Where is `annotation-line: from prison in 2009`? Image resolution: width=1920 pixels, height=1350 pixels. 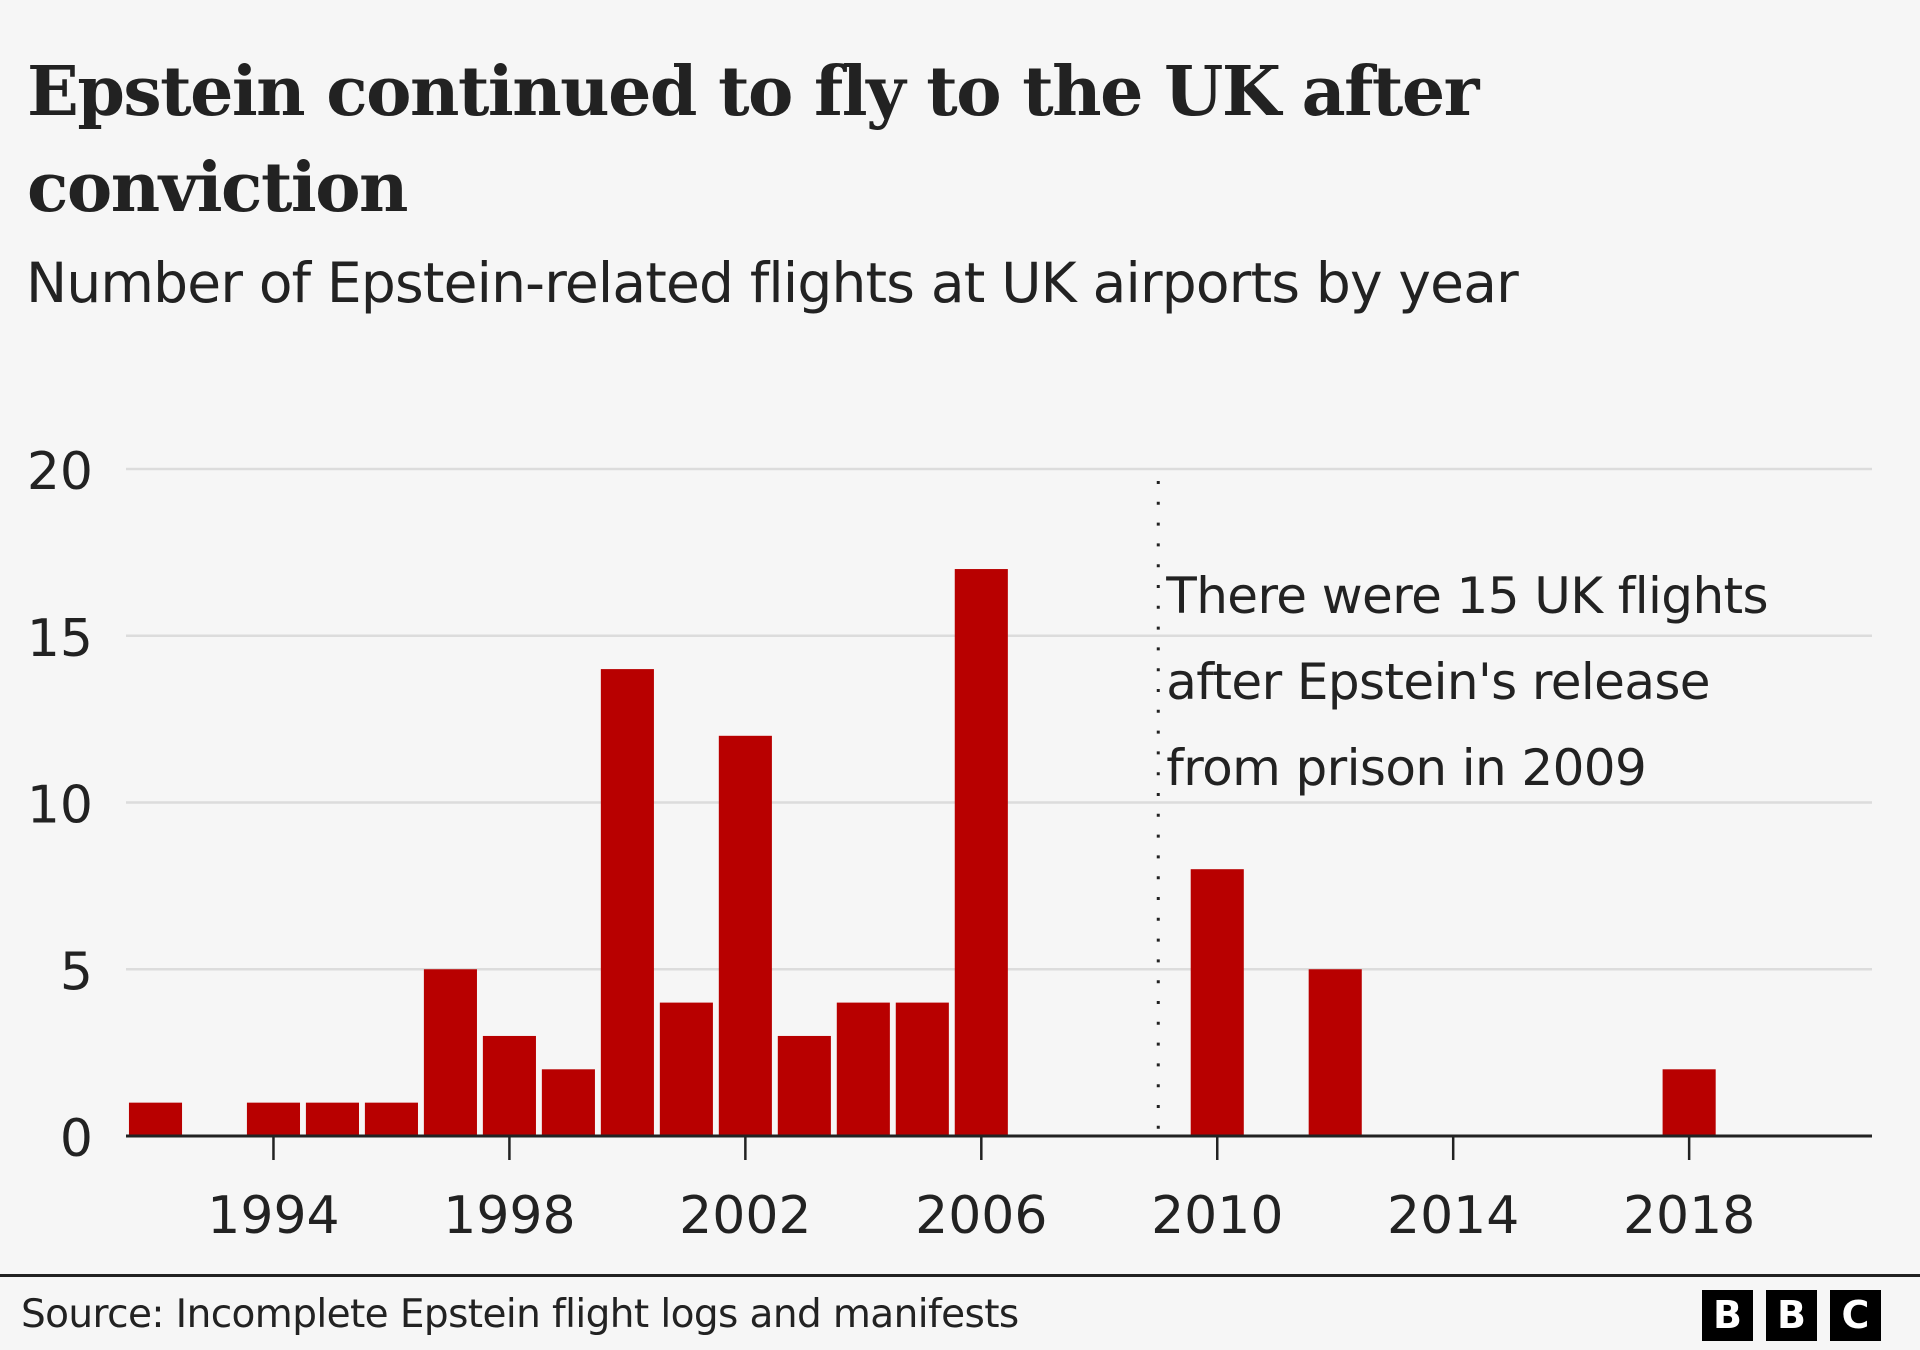 annotation-line: from prison in 2009 is located at coordinates (1406, 768).